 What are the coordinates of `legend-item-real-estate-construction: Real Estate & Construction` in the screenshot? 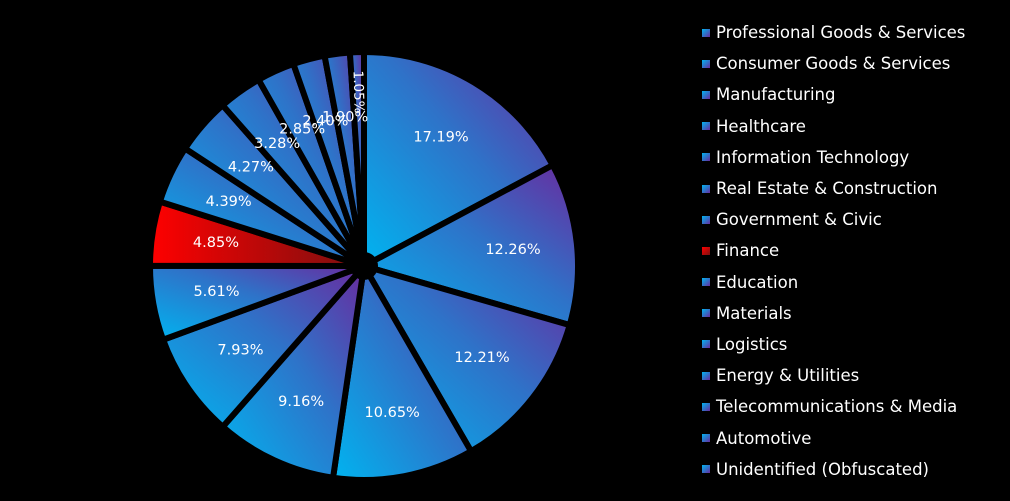 It's located at (852, 188).